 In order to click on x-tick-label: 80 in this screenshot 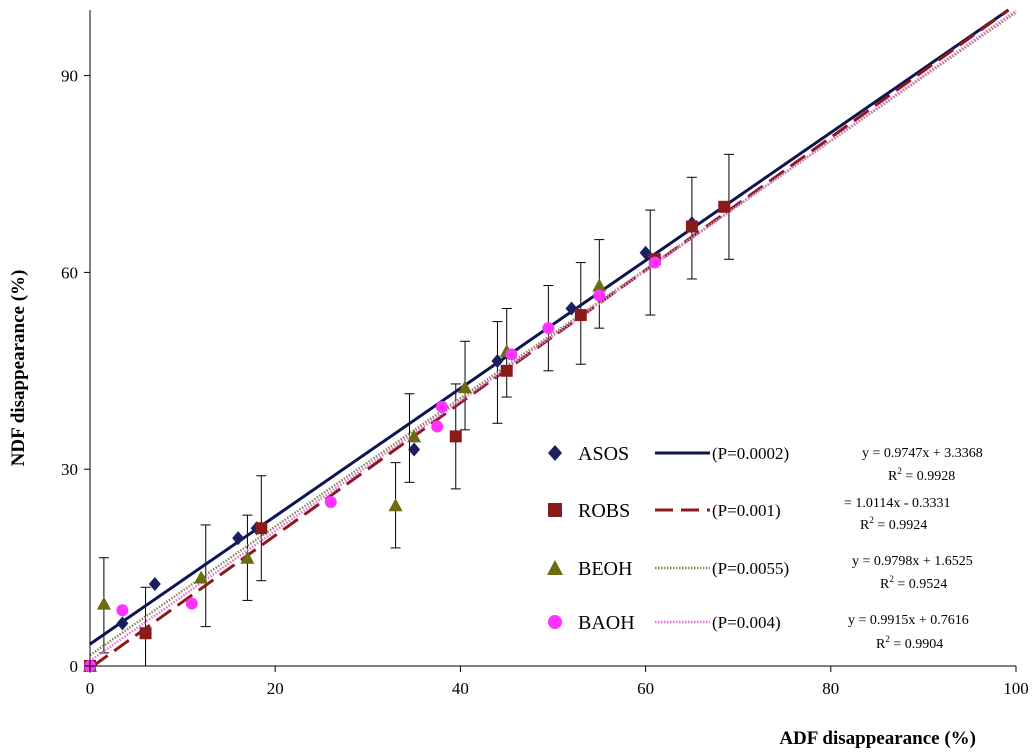, I will do `click(830, 688)`.